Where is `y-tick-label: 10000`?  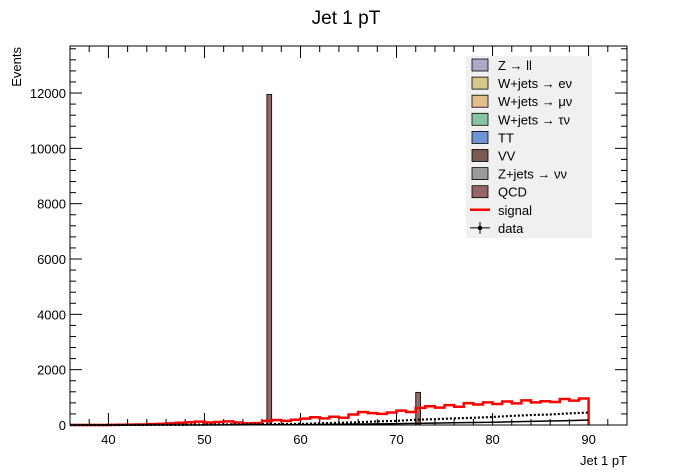 y-tick-label: 10000 is located at coordinates (48, 148).